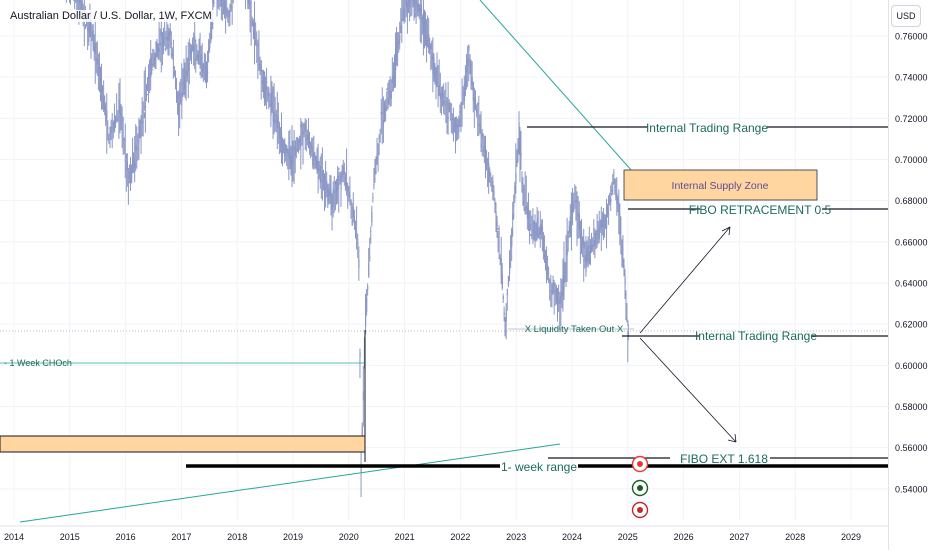 The width and height of the screenshot is (932, 555). I want to click on currency-button: USD, so click(906, 16).